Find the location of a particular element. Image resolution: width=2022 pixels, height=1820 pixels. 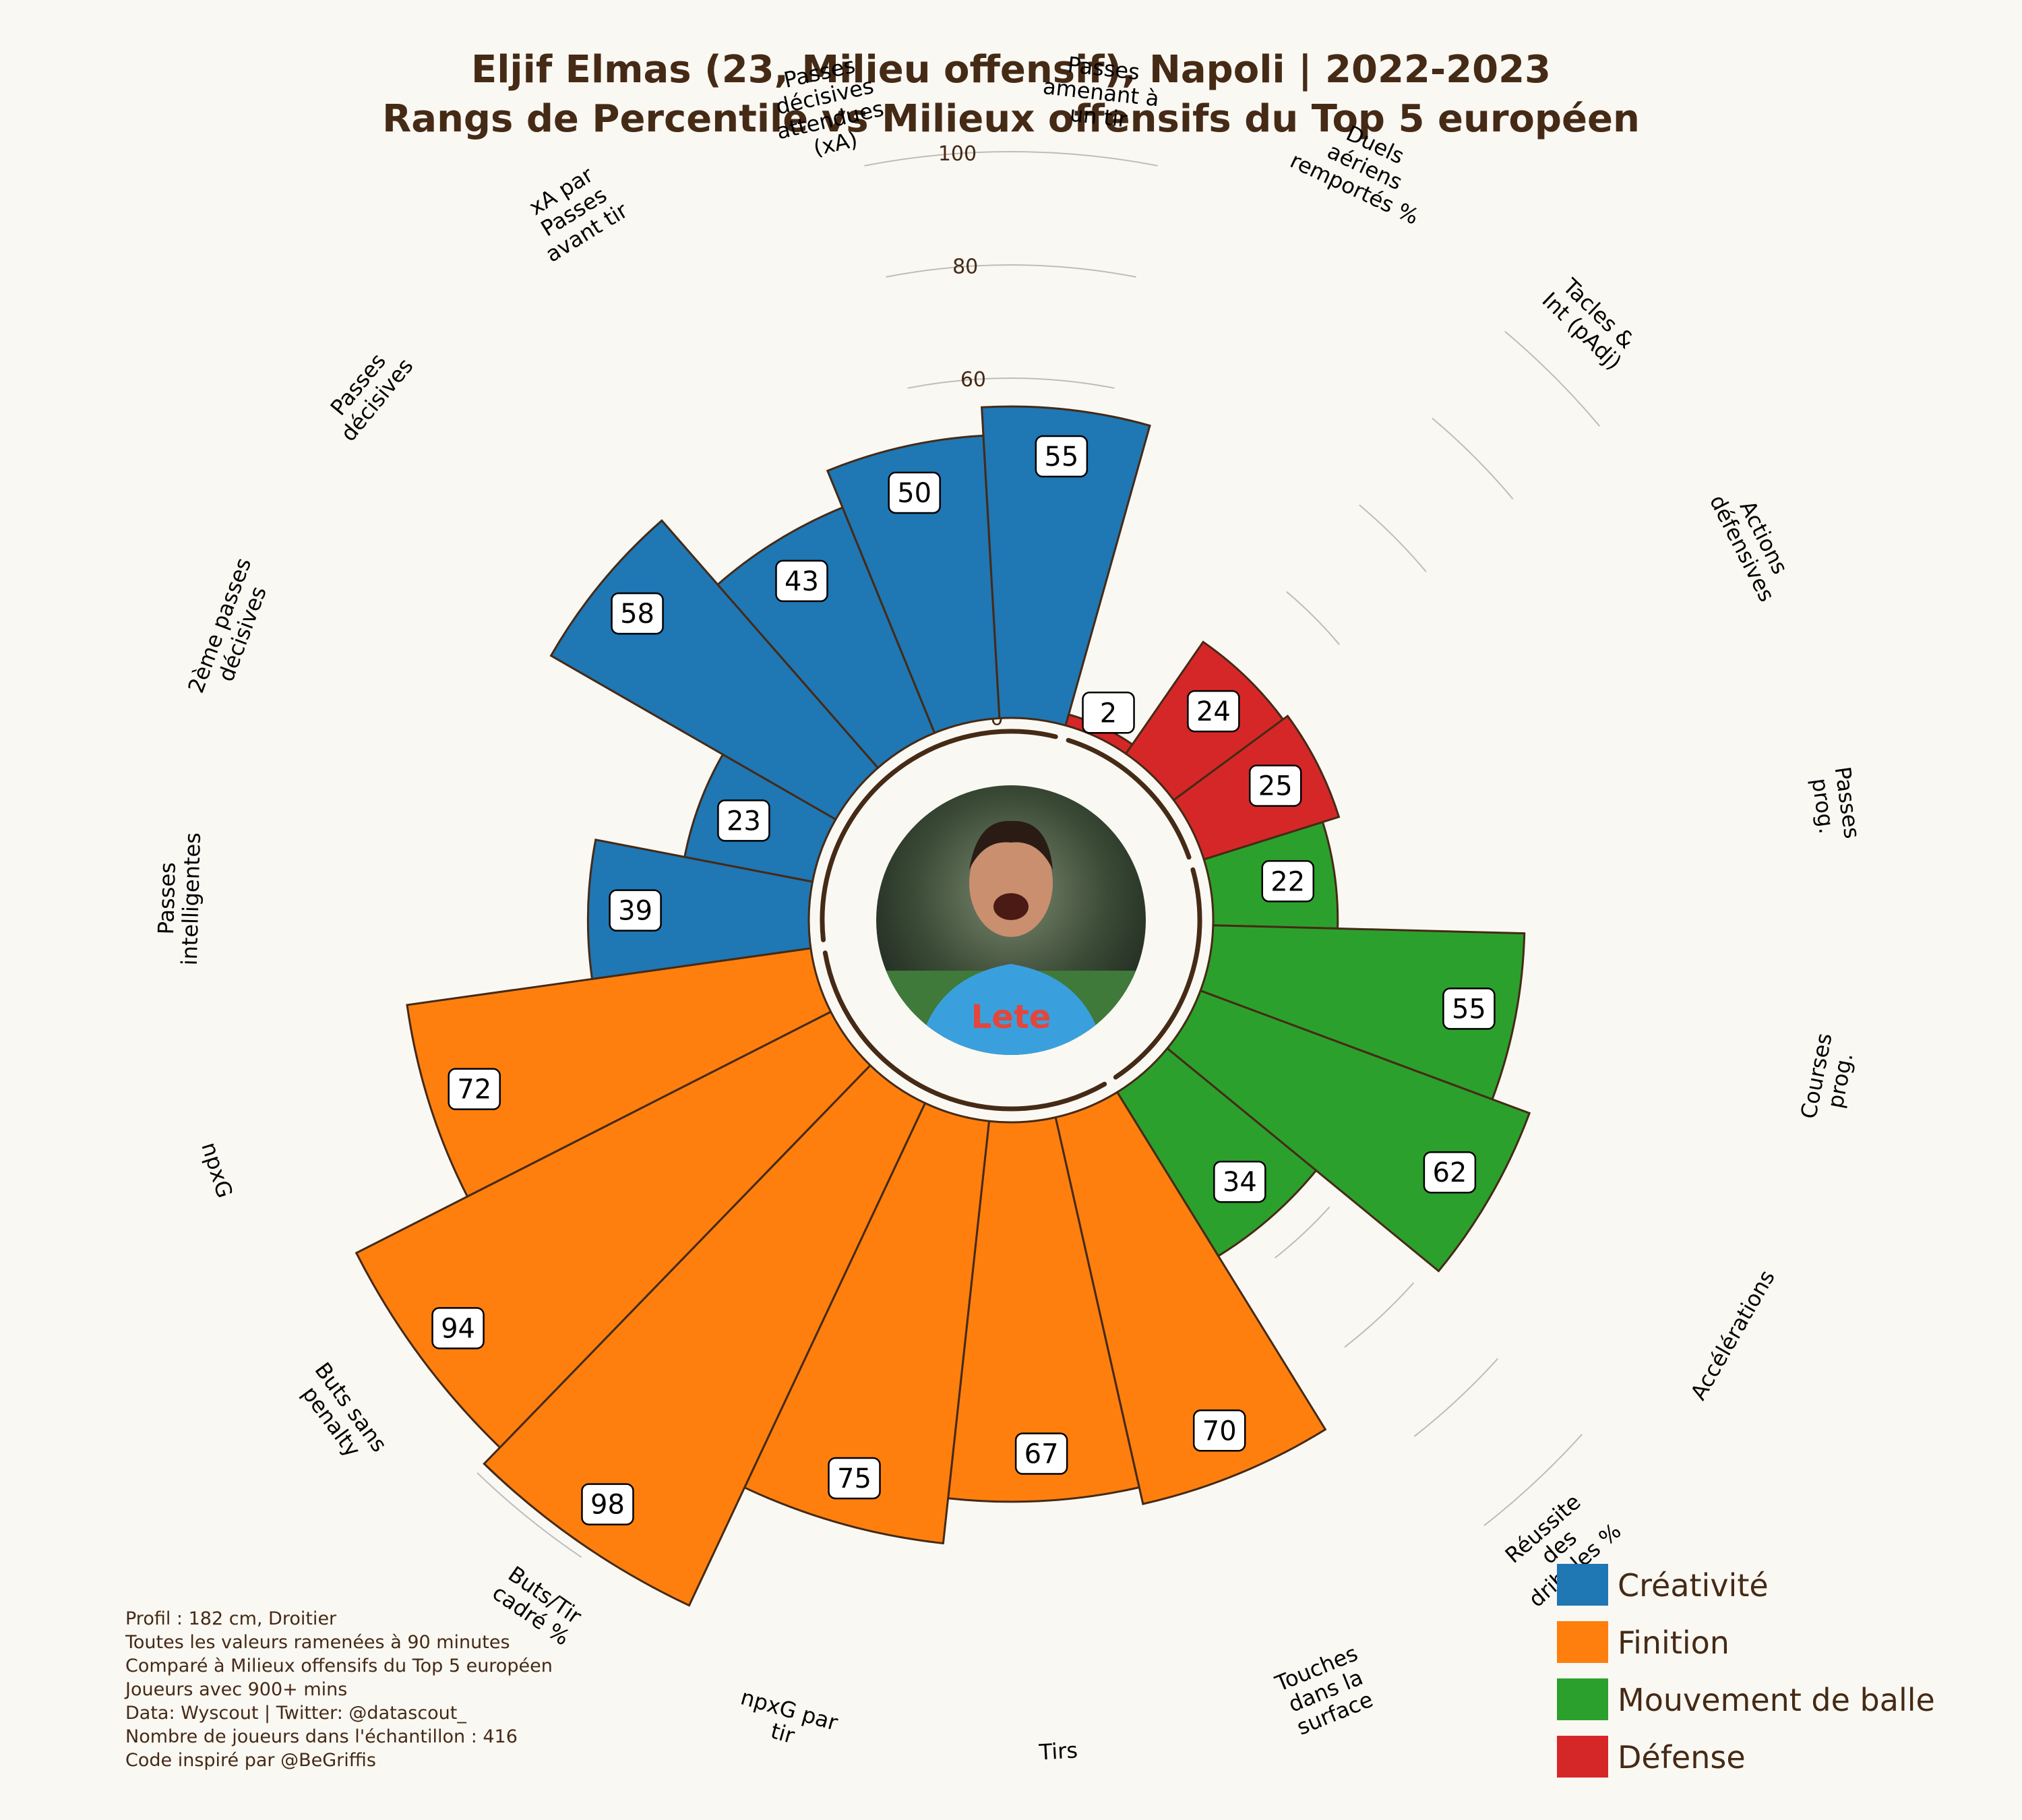

svg-text: tir is located at coordinates (782, 1733).